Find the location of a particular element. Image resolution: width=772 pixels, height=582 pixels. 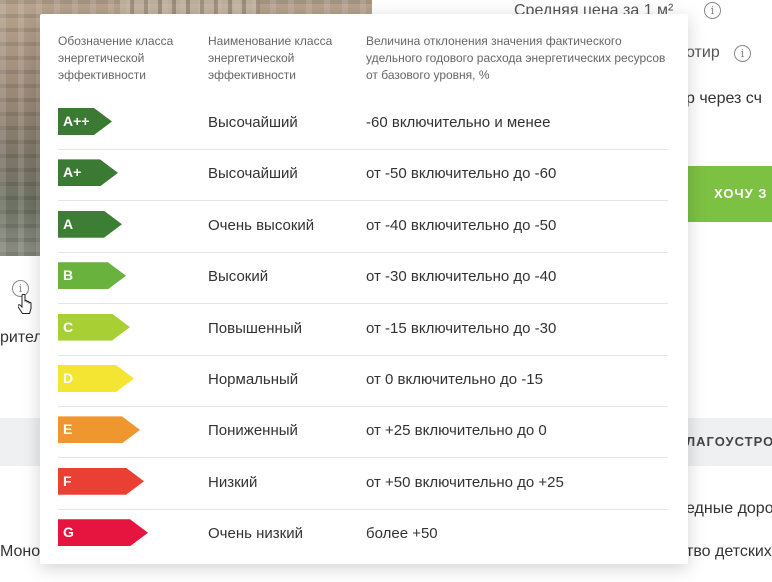

developer-label: ритель is located at coordinates (26, 337).